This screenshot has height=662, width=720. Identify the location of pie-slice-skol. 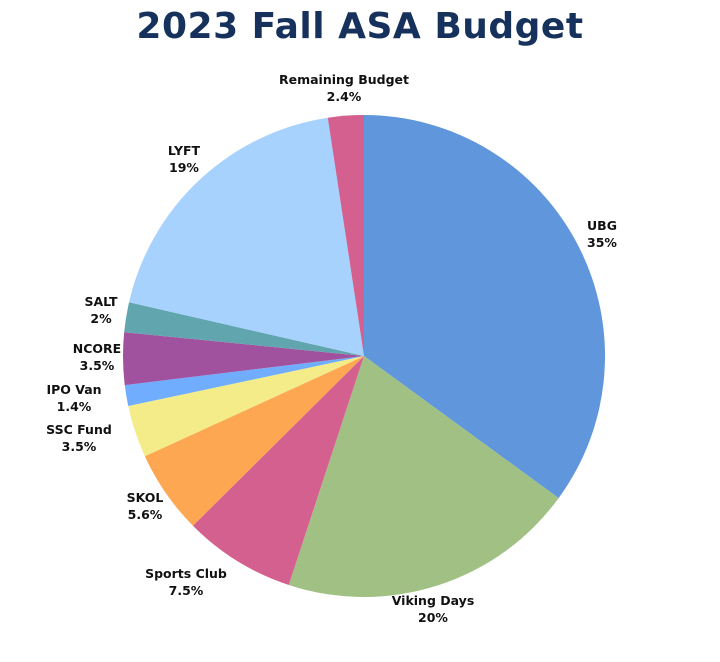
(254, 441).